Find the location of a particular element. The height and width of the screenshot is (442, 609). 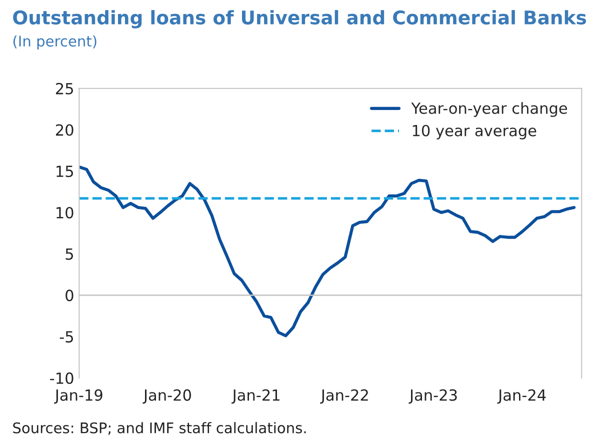

y-tick-label: 20 is located at coordinates (65, 130).